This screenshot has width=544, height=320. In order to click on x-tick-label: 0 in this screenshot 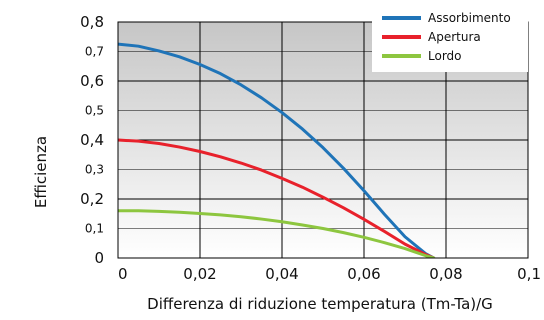, I will do `click(123, 274)`.